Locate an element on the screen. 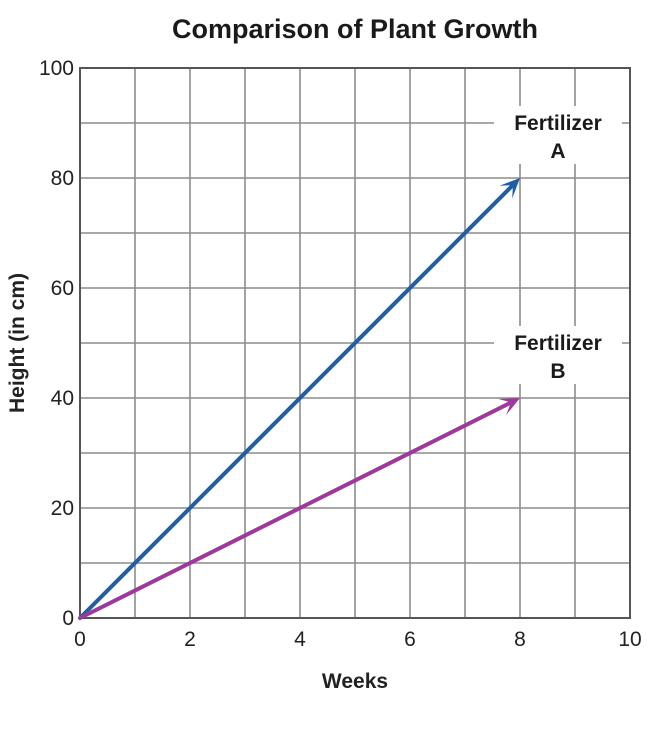 This screenshot has height=747, width=667. y-axis-label: Height (in cm) is located at coordinates (17, 343).